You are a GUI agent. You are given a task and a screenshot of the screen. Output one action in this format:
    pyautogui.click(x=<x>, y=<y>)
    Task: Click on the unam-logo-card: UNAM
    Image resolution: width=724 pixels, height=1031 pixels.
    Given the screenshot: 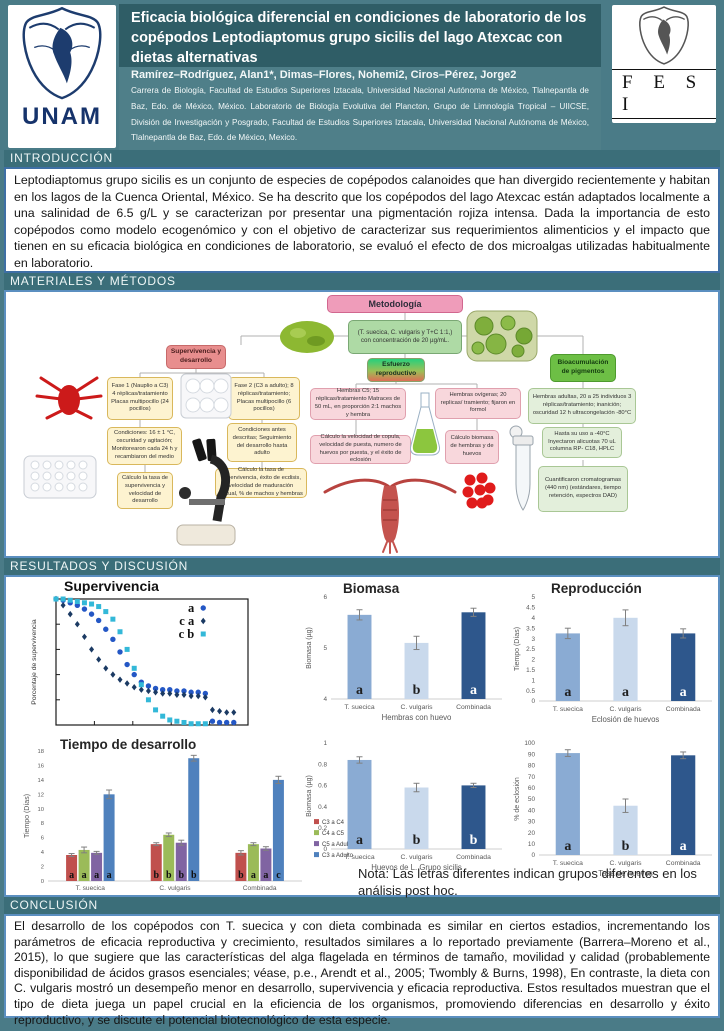 What is the action you would take?
    pyautogui.click(x=62, y=76)
    